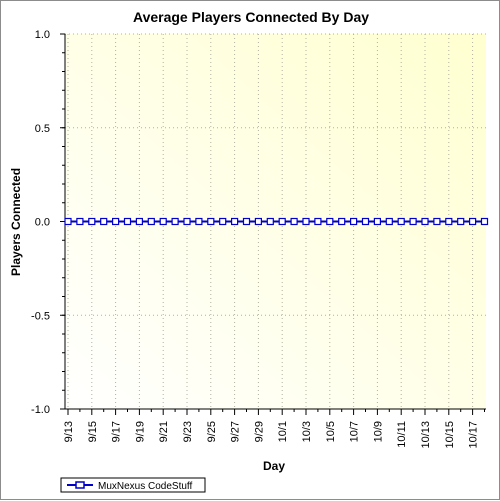 This screenshot has height=501, width=500. What do you see at coordinates (40, 410) in the screenshot?
I see `y-tick-label: -1.0` at bounding box center [40, 410].